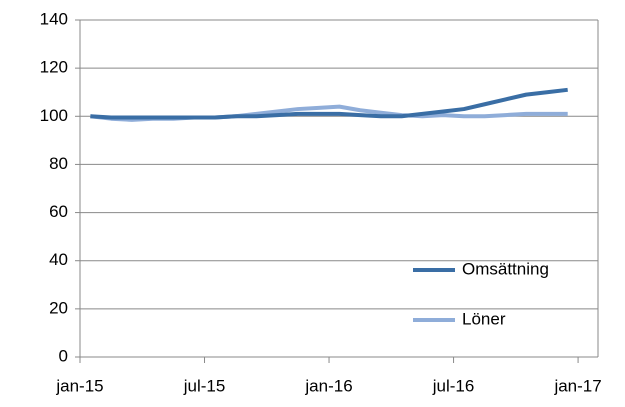 The width and height of the screenshot is (625, 407). I want to click on y-tick-label: 80, so click(58, 163).